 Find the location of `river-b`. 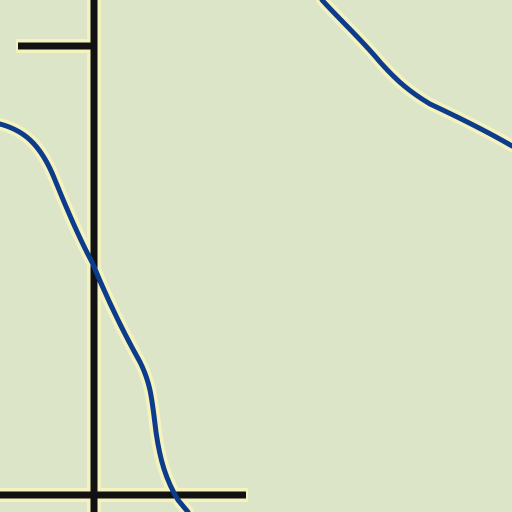

river-b is located at coordinates (415, 74).